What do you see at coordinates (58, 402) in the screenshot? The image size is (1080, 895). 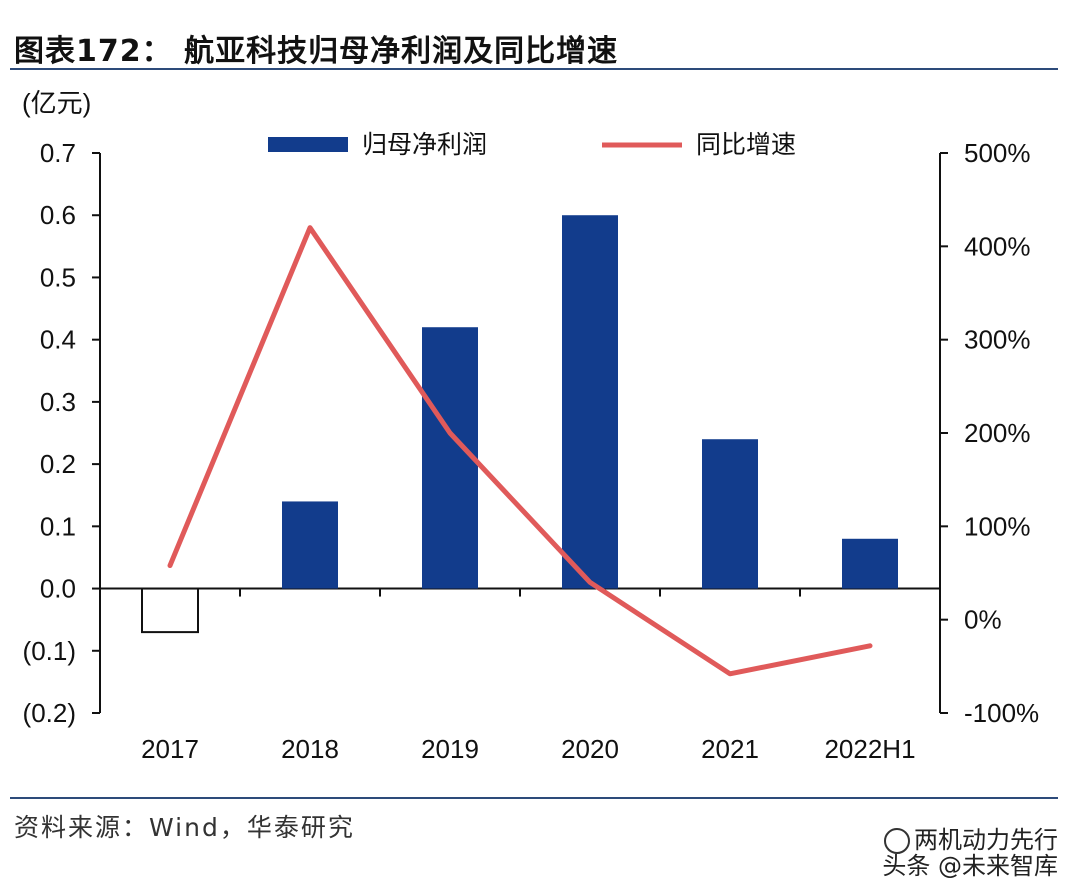 I see `left-axis-tick-label: 0.3` at bounding box center [58, 402].